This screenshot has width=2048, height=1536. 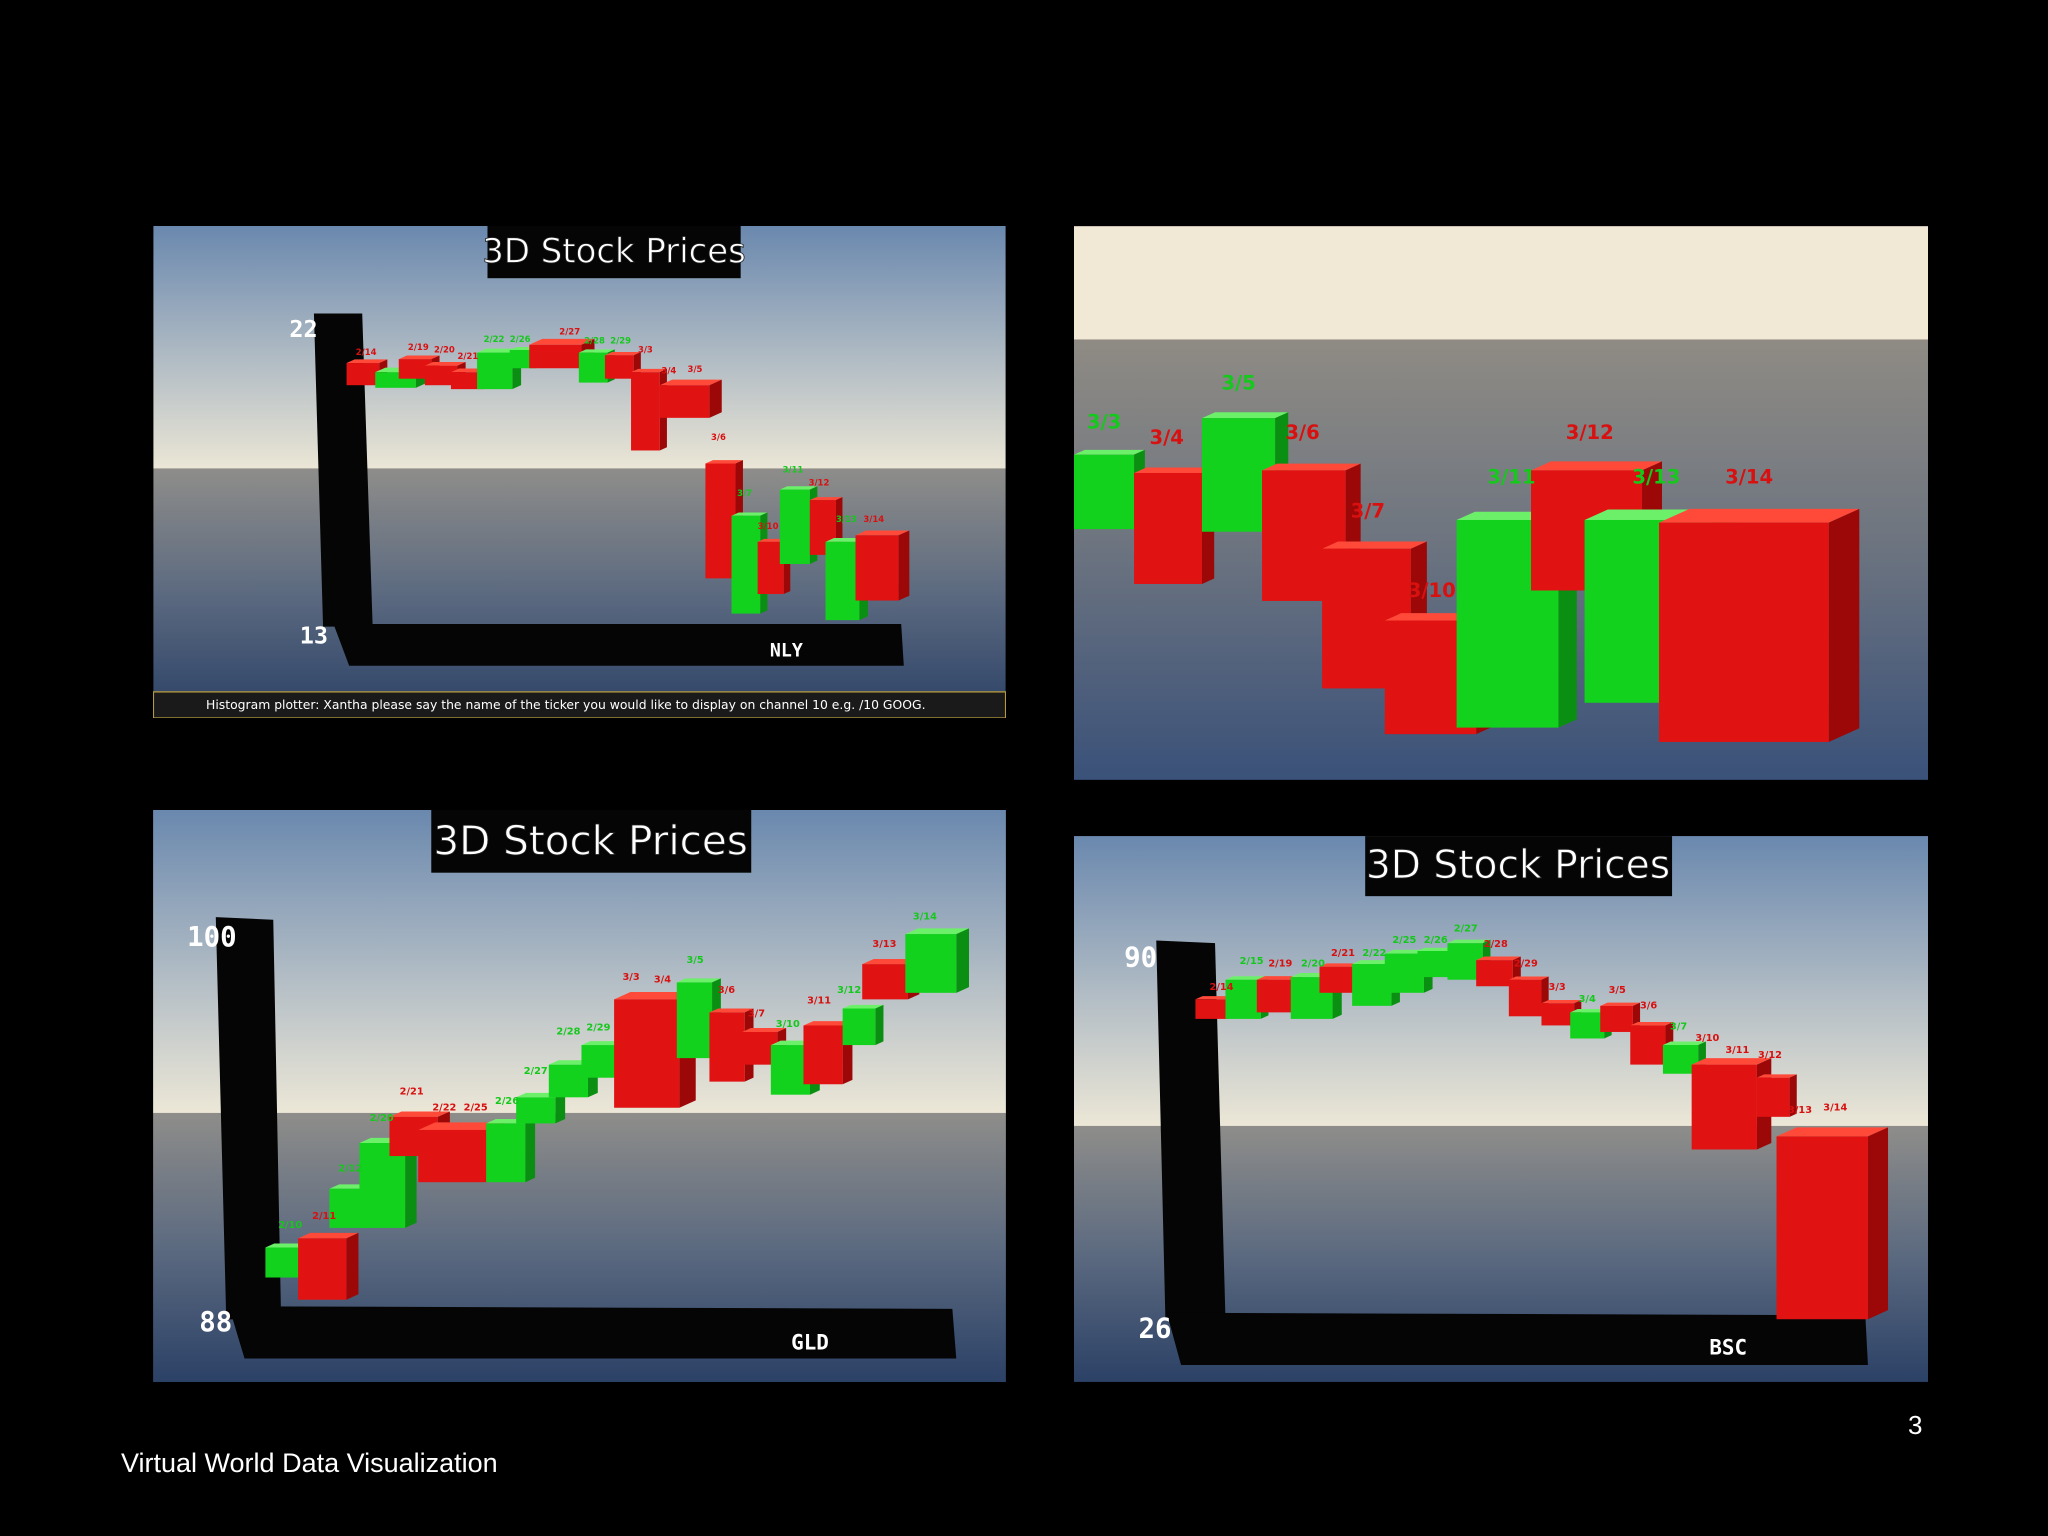 I want to click on sky, so click(x=1501, y=283).